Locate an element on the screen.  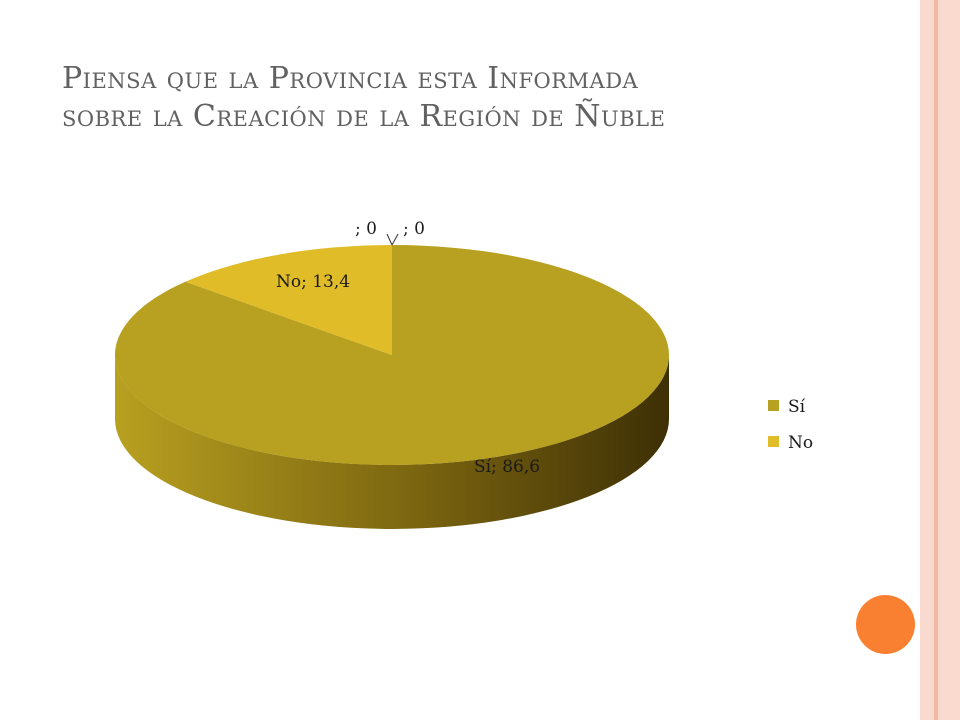
pie-slice-no is located at coordinates (288, 300).